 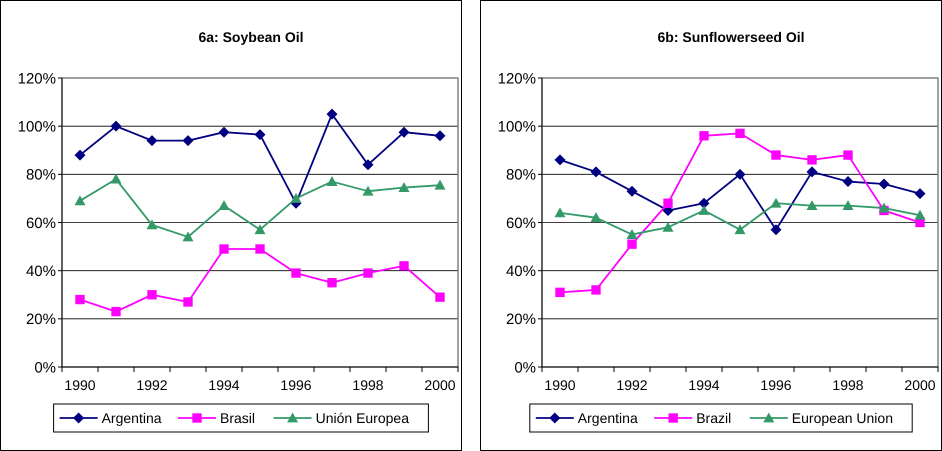 What do you see at coordinates (731, 37) in the screenshot?
I see `chart-title: 6b: Sunflowerseed Oil` at bounding box center [731, 37].